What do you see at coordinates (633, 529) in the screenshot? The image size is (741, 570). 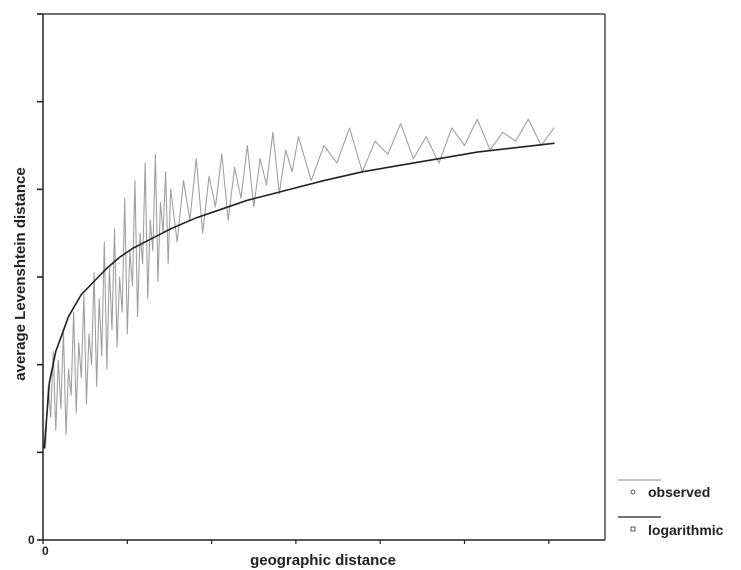 I see `legend-logarithmic-marker` at bounding box center [633, 529].